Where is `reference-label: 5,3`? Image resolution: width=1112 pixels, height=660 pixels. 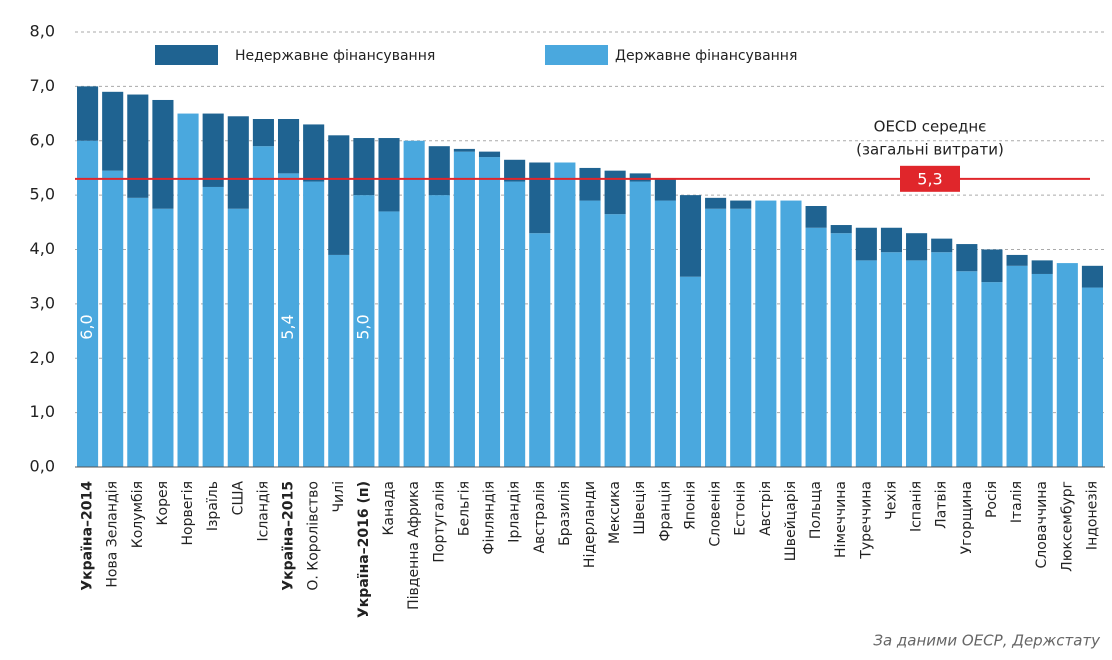
reference-label: 5,3 is located at coordinates (929, 178).